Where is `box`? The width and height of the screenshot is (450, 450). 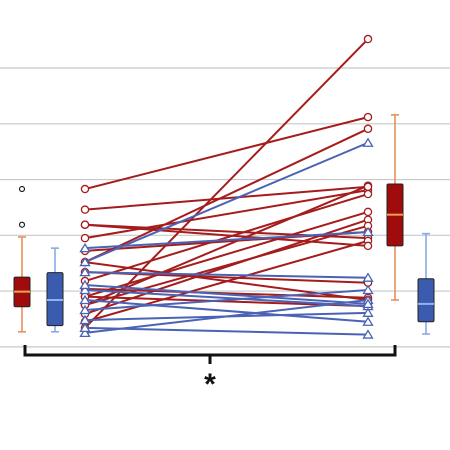
box is located at coordinates (426, 300).